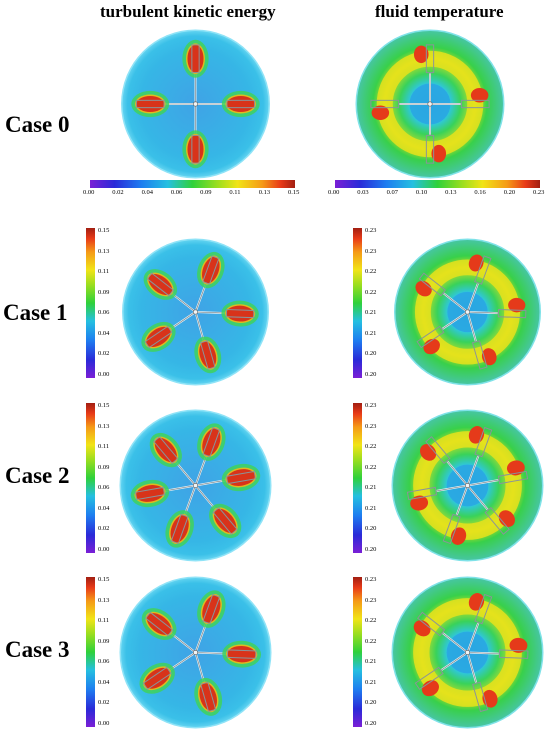 Image resolution: width=550 pixels, height=733 pixels. Describe the element at coordinates (106, 477) in the screenshot. I see `tke-colorbar-case-2: 0.15 0.13 0.11 0.09 0.06 0.04 0.02 0.00` at that location.